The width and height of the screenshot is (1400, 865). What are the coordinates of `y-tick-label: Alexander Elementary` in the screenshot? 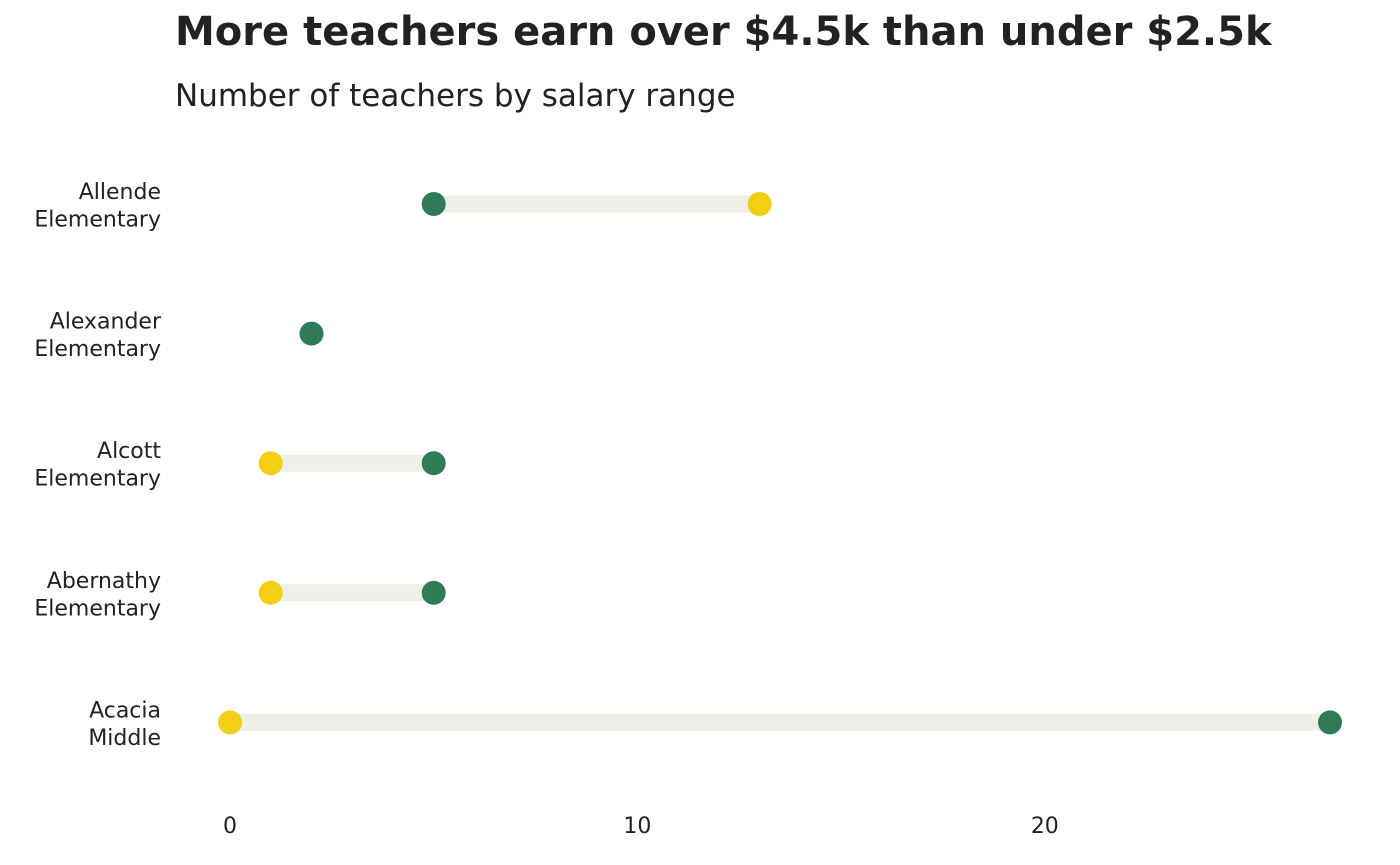 It's located at (98, 336).